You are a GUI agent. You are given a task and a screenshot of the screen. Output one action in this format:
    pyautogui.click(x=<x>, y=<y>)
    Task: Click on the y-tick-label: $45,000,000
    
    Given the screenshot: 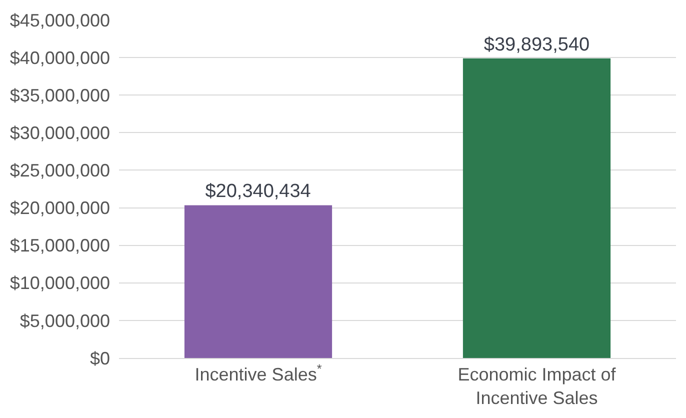 What is the action you would take?
    pyautogui.click(x=60, y=20)
    